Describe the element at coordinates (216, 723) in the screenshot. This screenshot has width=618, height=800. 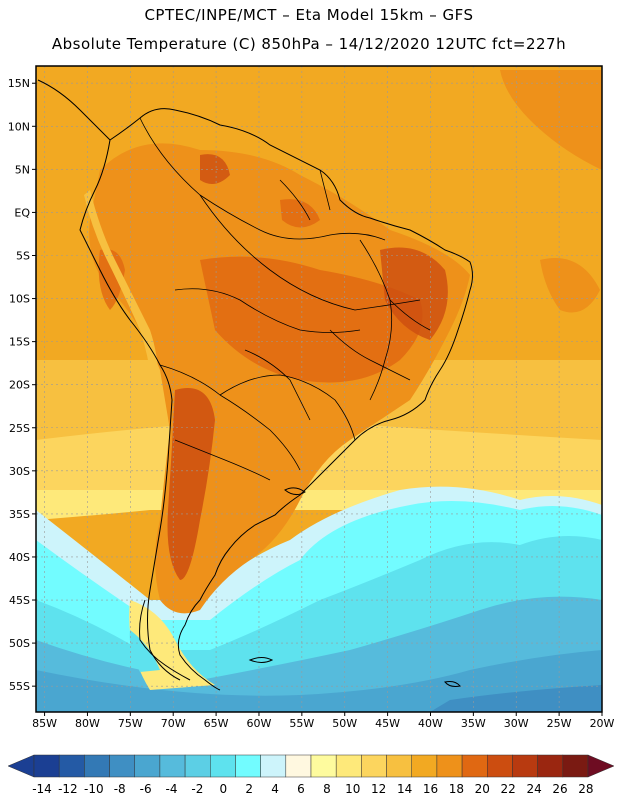
I see `lon-tick-label: 65W` at that location.